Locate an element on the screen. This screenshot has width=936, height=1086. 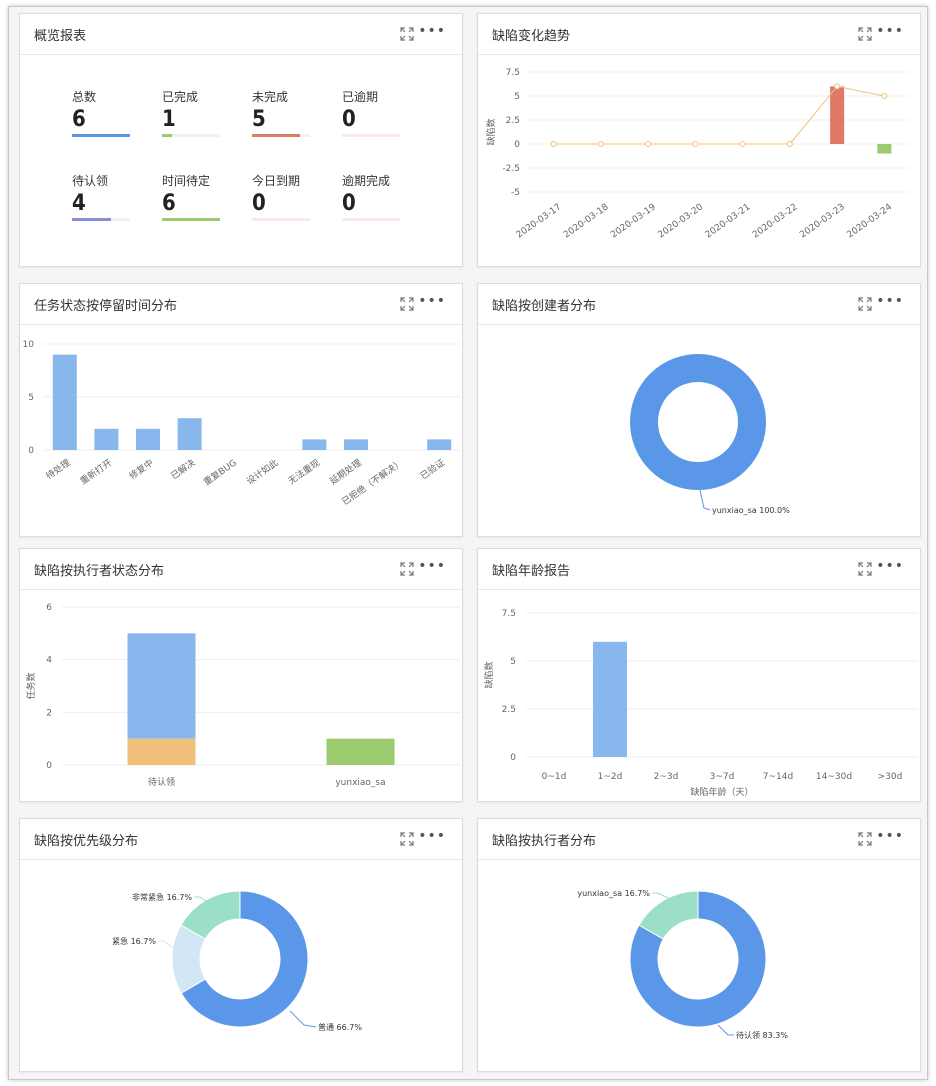
x-tick-label: 7~14d is located at coordinates (778, 777).